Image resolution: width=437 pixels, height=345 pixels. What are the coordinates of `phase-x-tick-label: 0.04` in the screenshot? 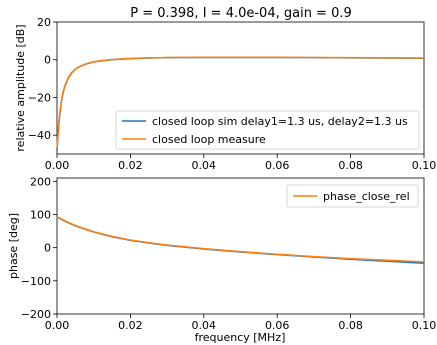 It's located at (204, 325).